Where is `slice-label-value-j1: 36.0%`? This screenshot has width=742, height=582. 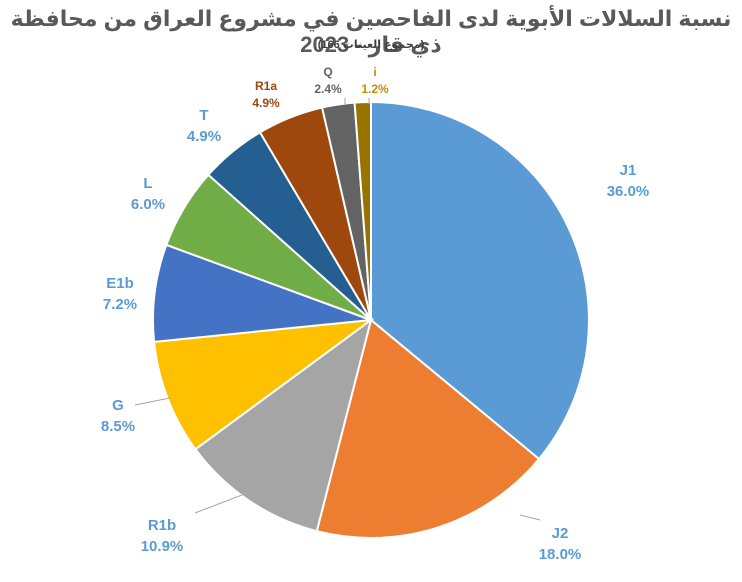 slice-label-value-j1: 36.0% is located at coordinates (628, 191).